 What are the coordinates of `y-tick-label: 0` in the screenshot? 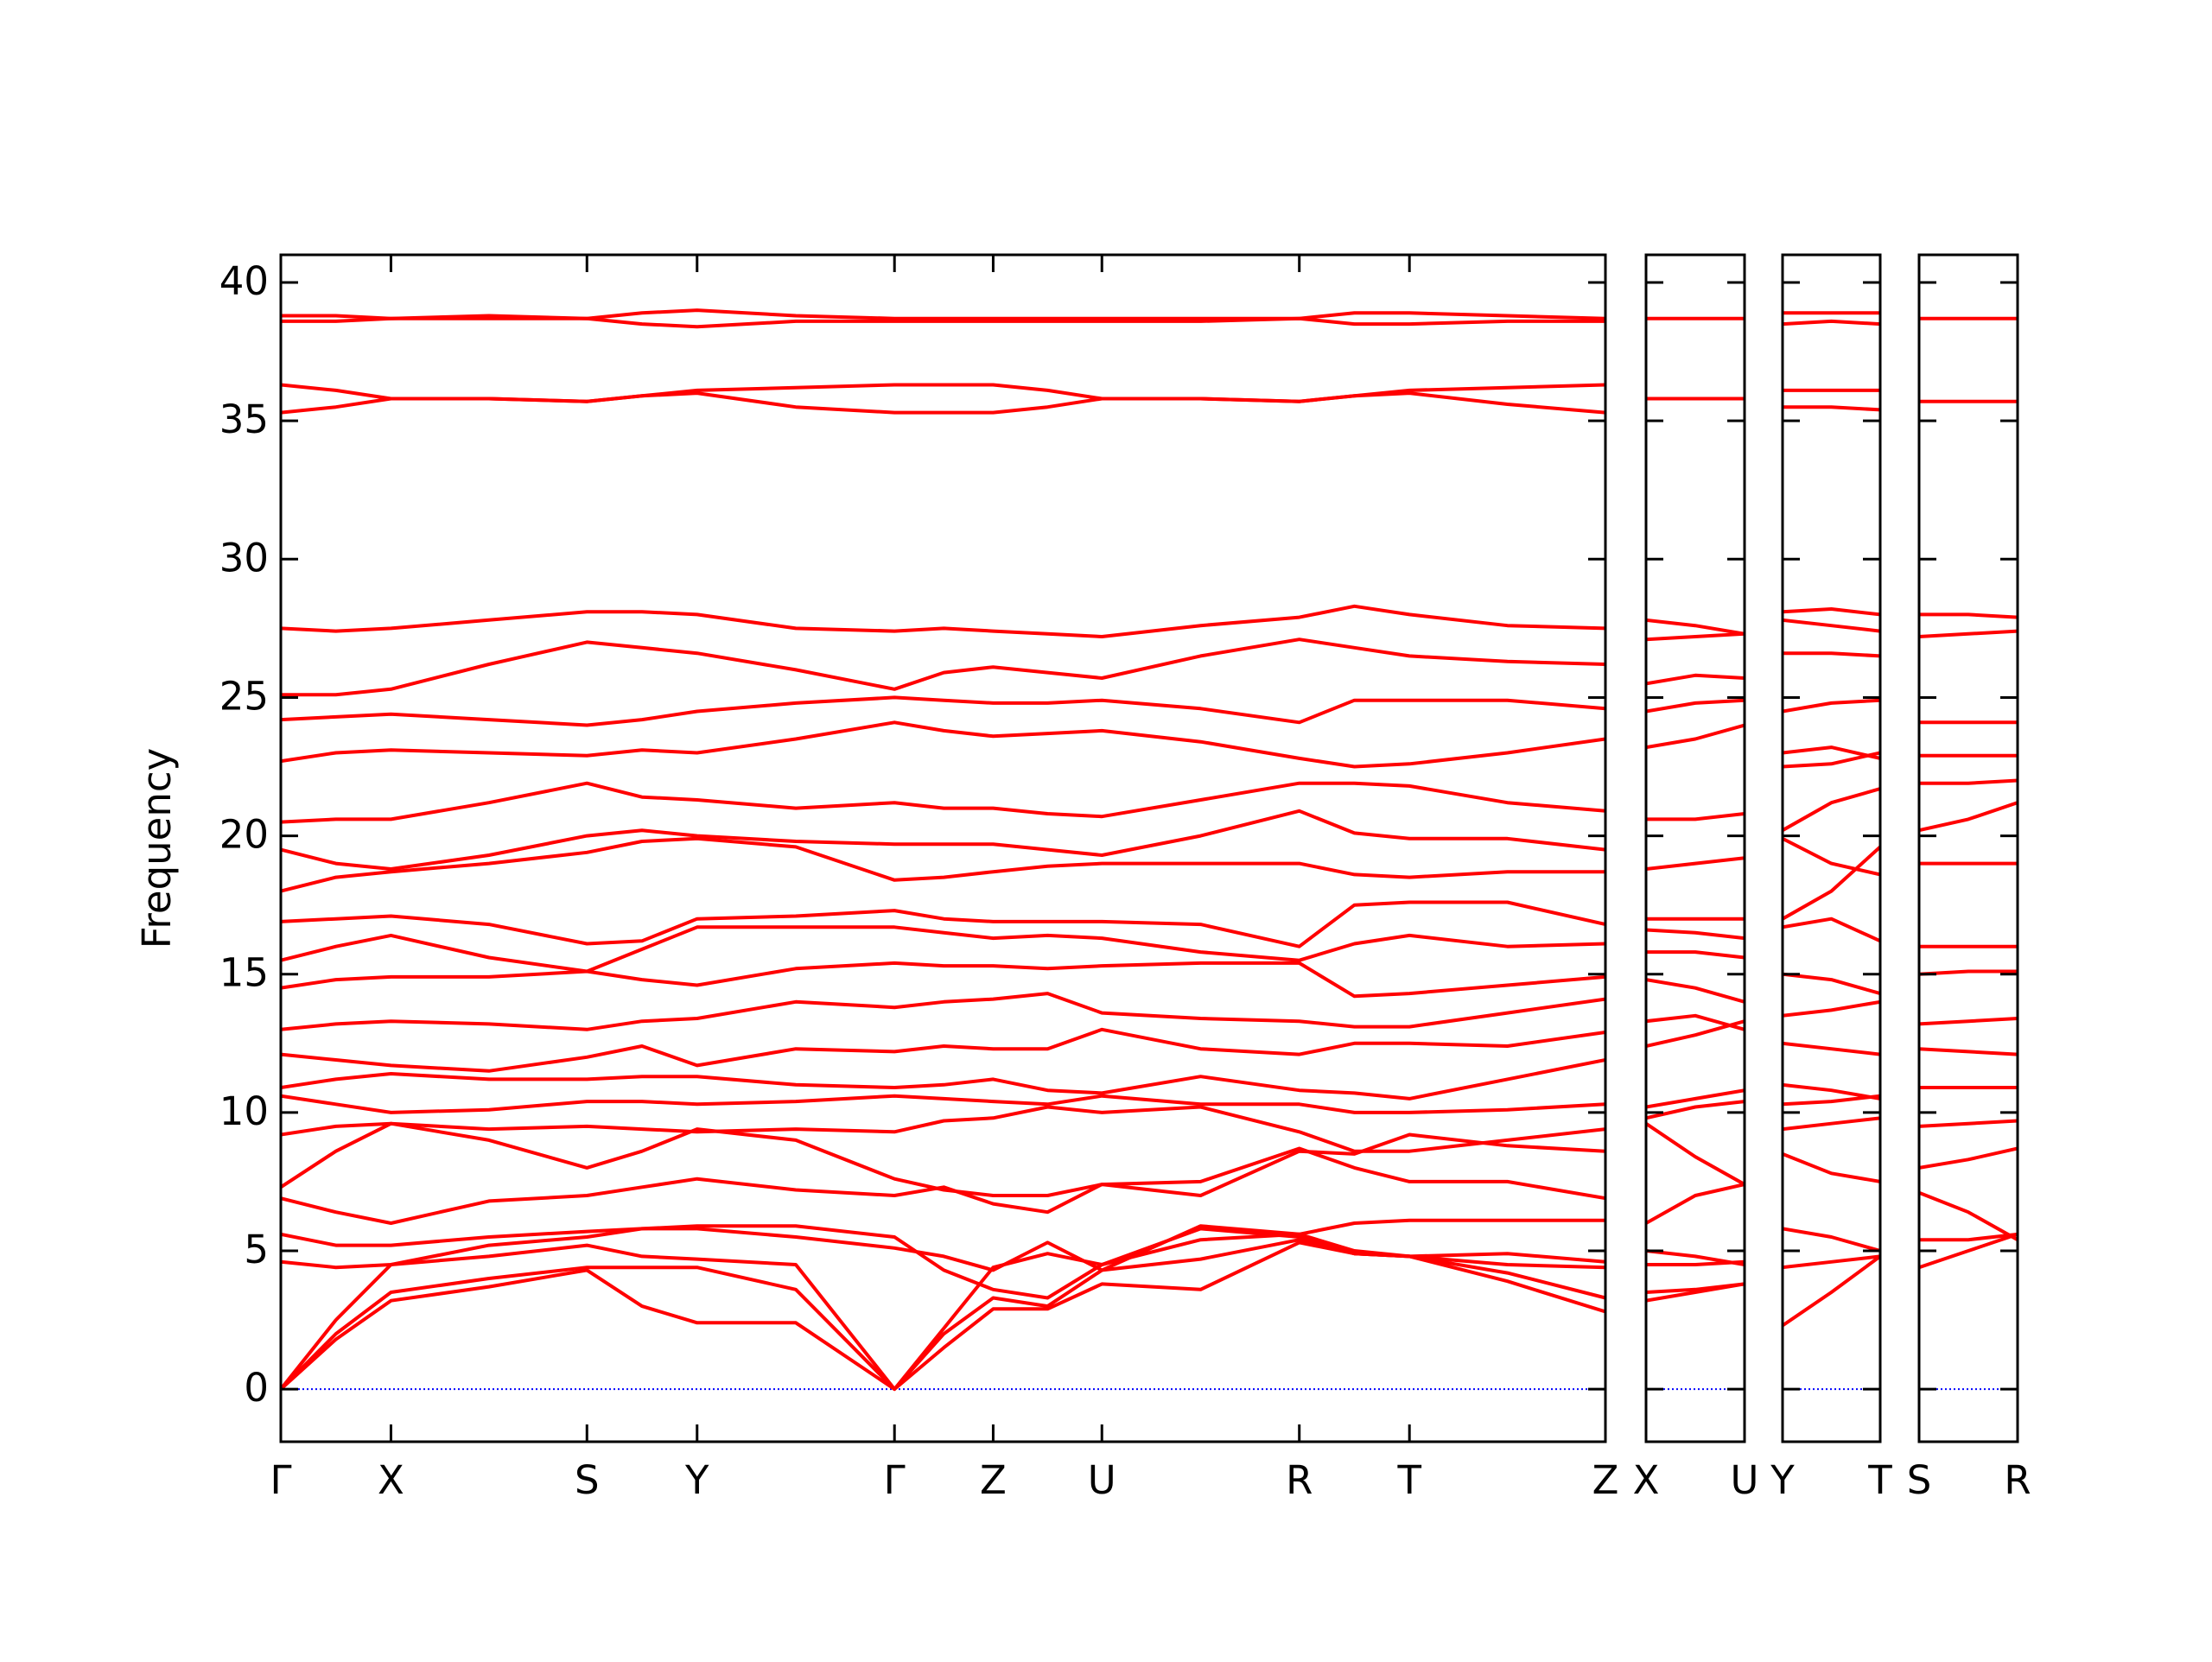 It's located at (256, 1388).